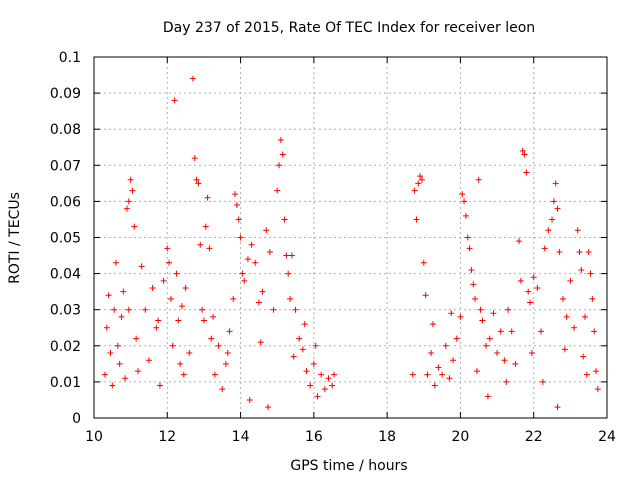 The image size is (640, 480). What do you see at coordinates (241, 437) in the screenshot?
I see `x-tick-label: 14` at bounding box center [241, 437].